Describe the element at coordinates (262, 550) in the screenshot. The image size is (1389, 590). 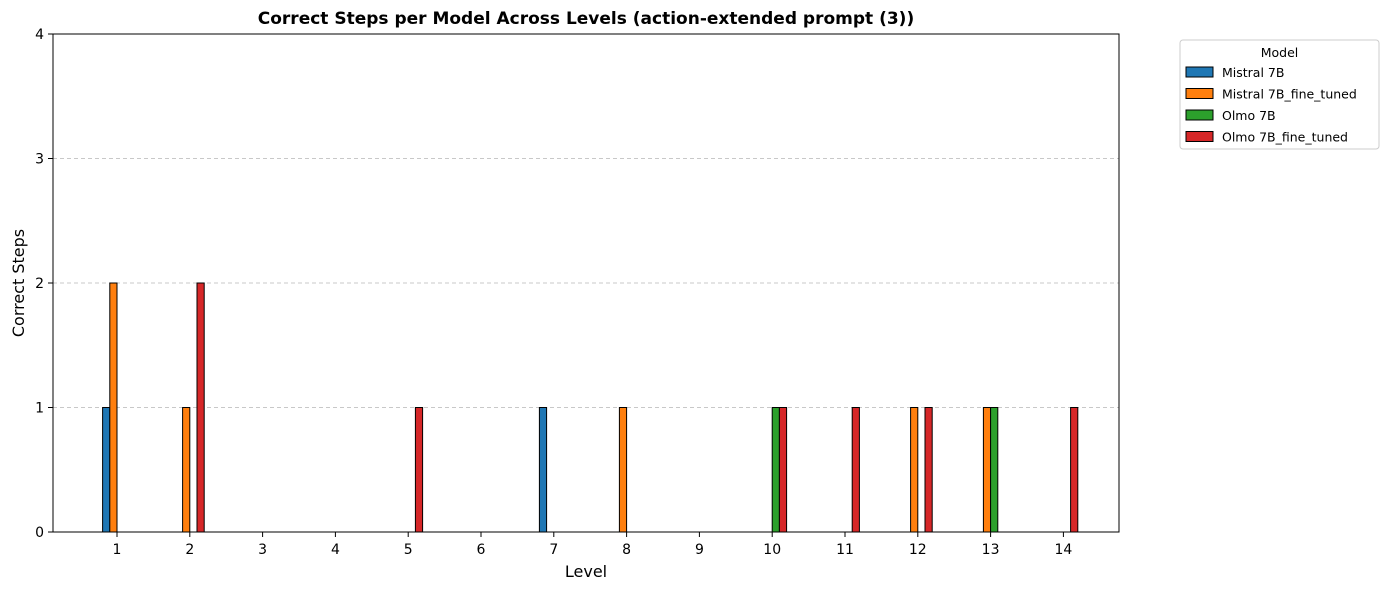
I see `x-tick-label: 3` at that location.